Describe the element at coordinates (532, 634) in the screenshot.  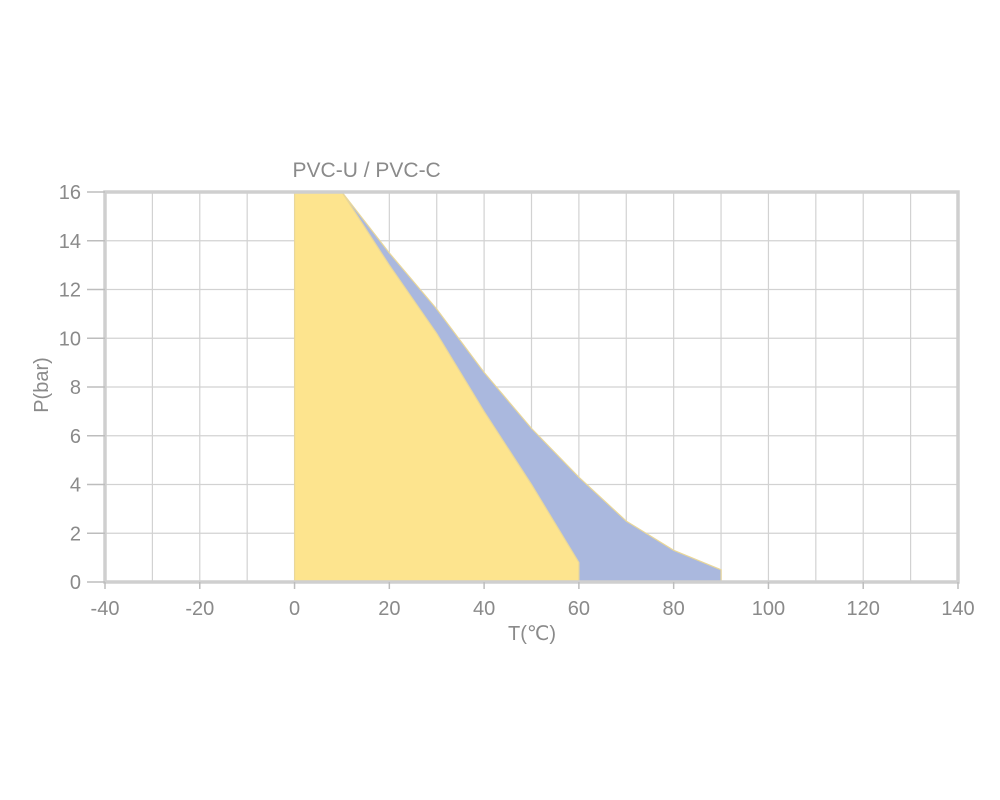
I see `x-axis-title: T(℃)` at that location.